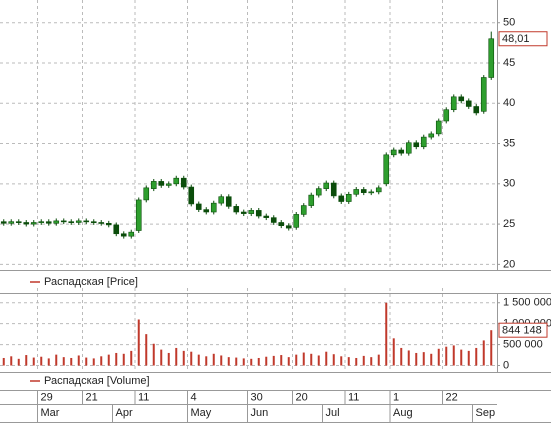 The height and width of the screenshot is (423, 551). Describe the element at coordinates (403, 413) in the screenshot. I see `month-label: Aug` at that location.